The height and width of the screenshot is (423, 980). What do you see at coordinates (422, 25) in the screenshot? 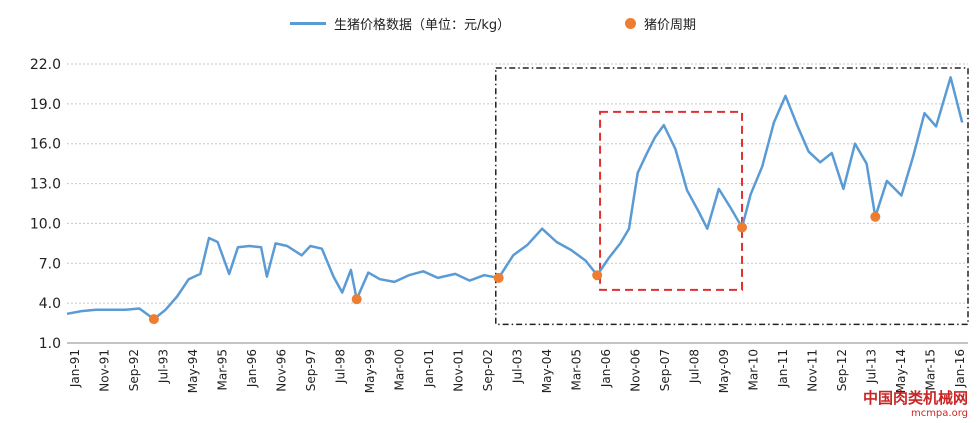
I see `legend-label-price: 生猪价格数据（单位：元/kg）` at bounding box center [422, 25].